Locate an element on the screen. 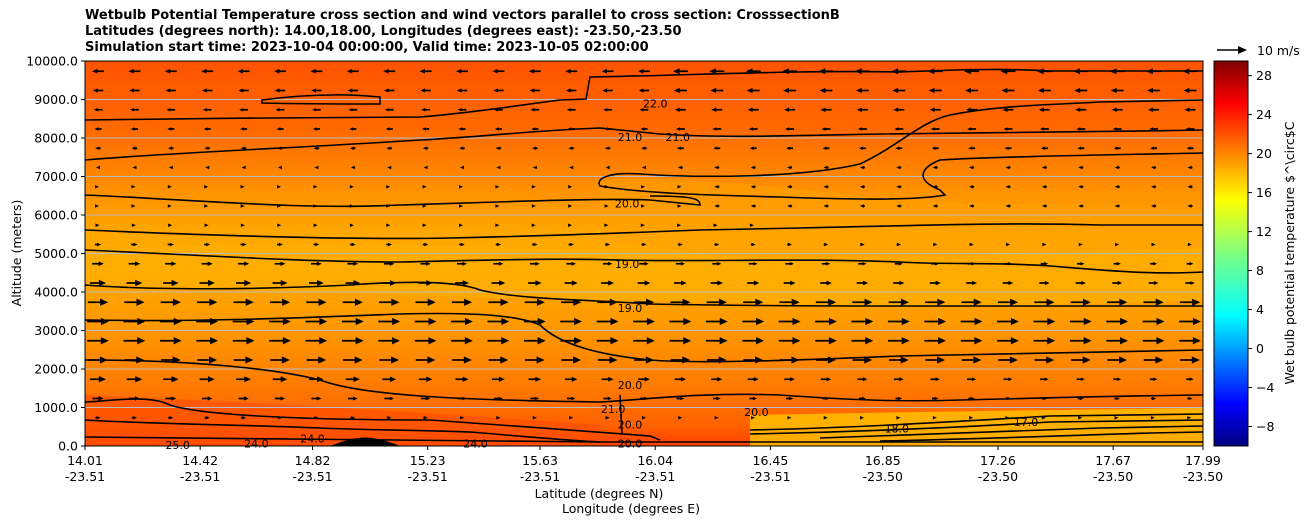 The width and height of the screenshot is (1311, 526). x-tick-label-lat: 17.26 is located at coordinates (998, 460).